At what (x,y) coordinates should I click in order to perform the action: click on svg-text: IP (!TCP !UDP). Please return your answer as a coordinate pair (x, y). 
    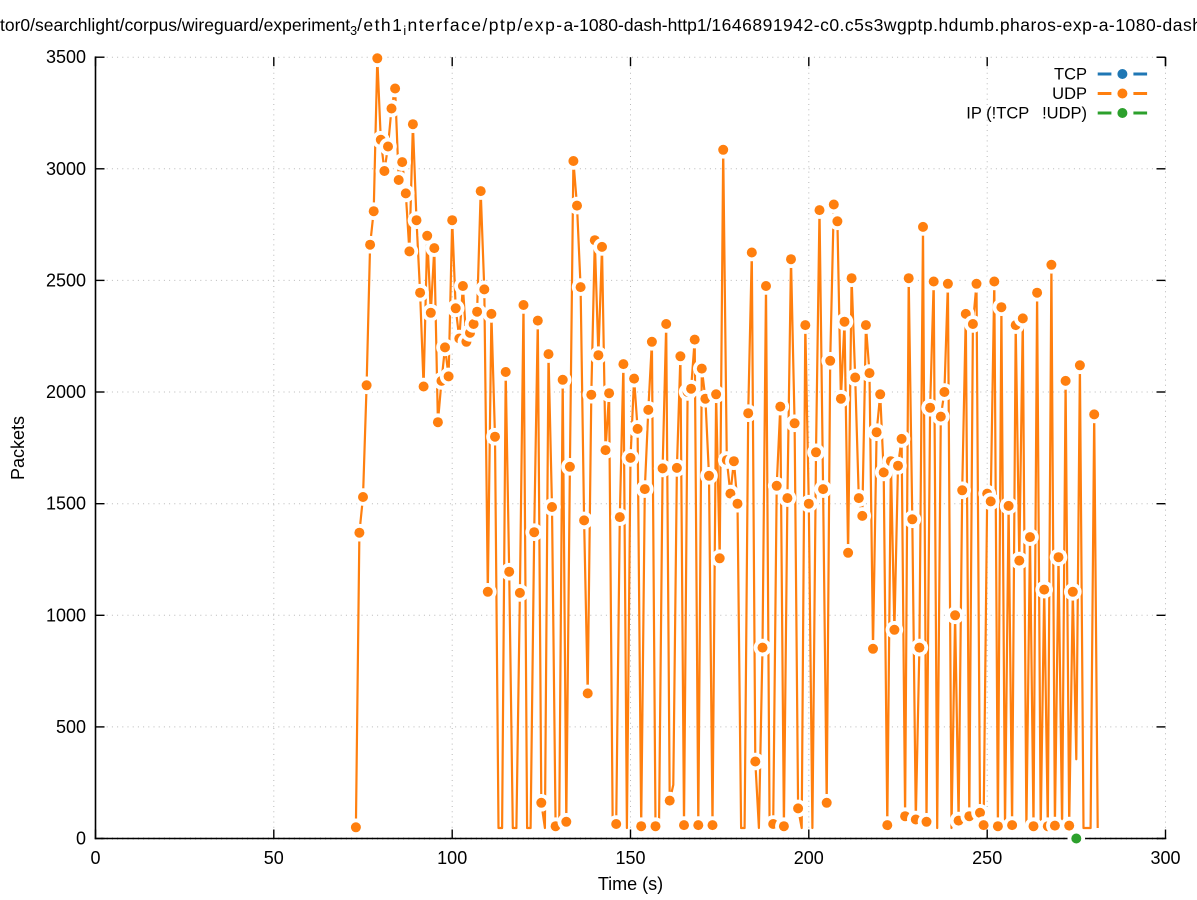
    Looking at the image, I should click on (1026, 114).